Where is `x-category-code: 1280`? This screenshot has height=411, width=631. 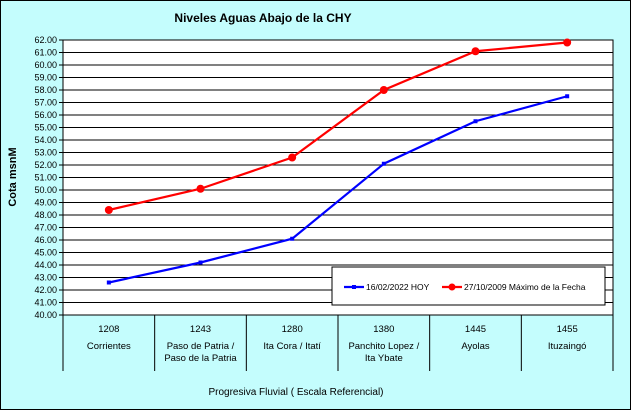
x-category-code: 1280 is located at coordinates (292, 329).